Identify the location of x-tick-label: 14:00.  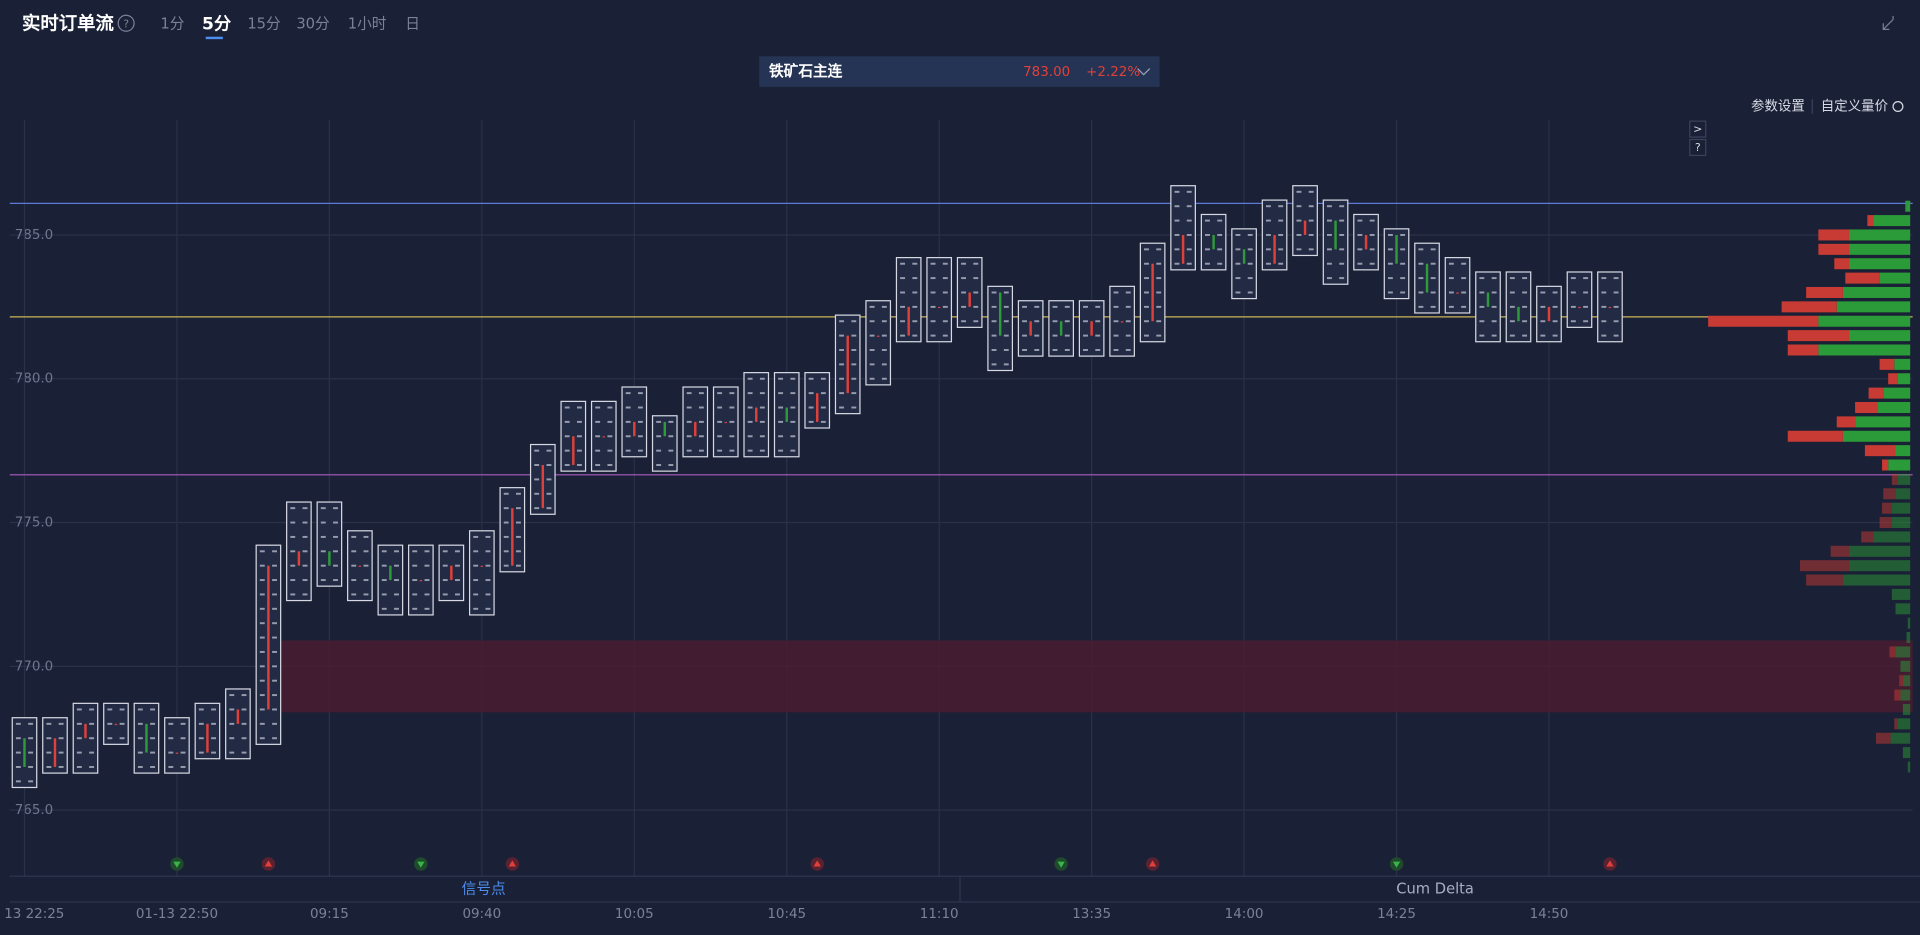
(1244, 914).